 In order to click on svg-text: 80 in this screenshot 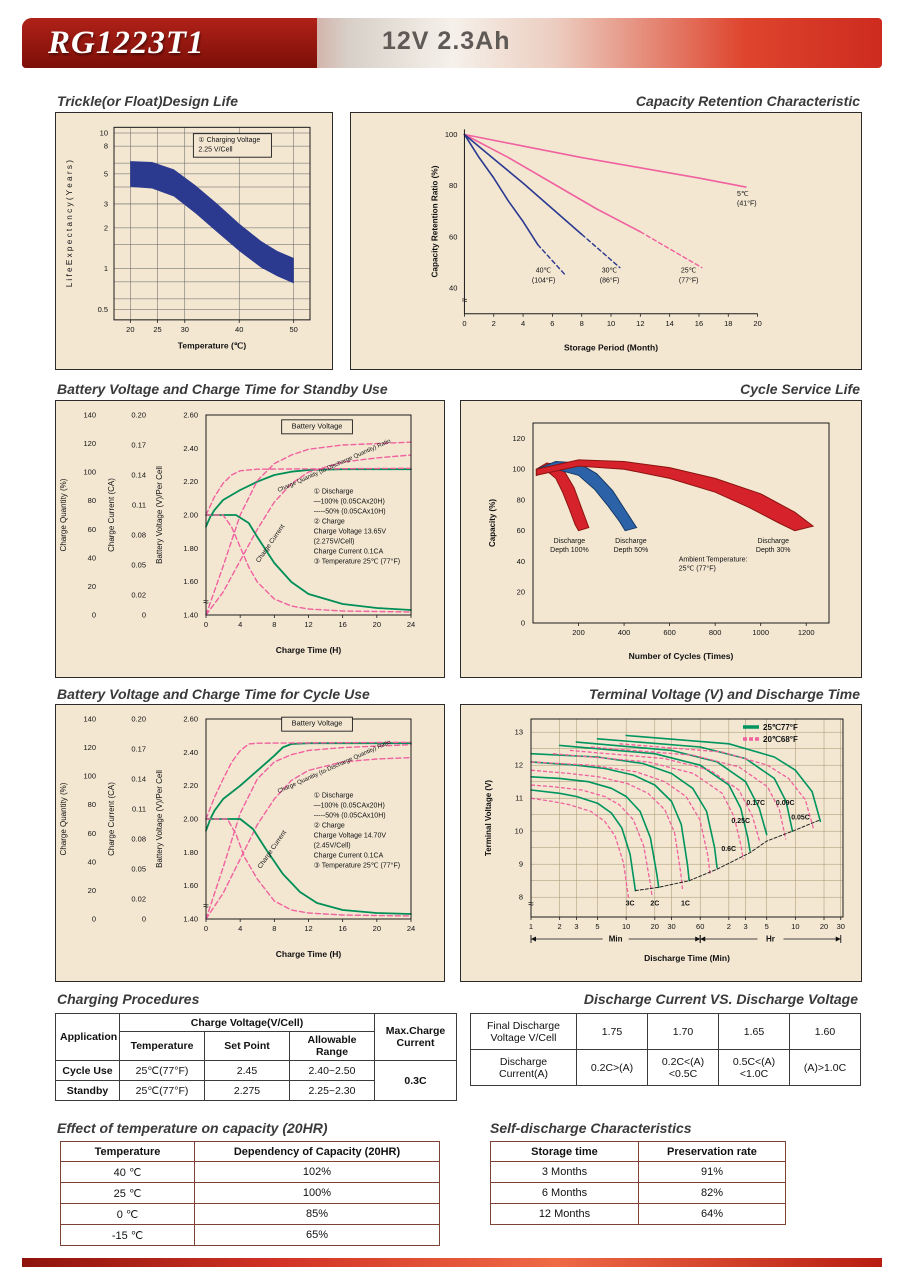, I will do `click(92, 804)`.